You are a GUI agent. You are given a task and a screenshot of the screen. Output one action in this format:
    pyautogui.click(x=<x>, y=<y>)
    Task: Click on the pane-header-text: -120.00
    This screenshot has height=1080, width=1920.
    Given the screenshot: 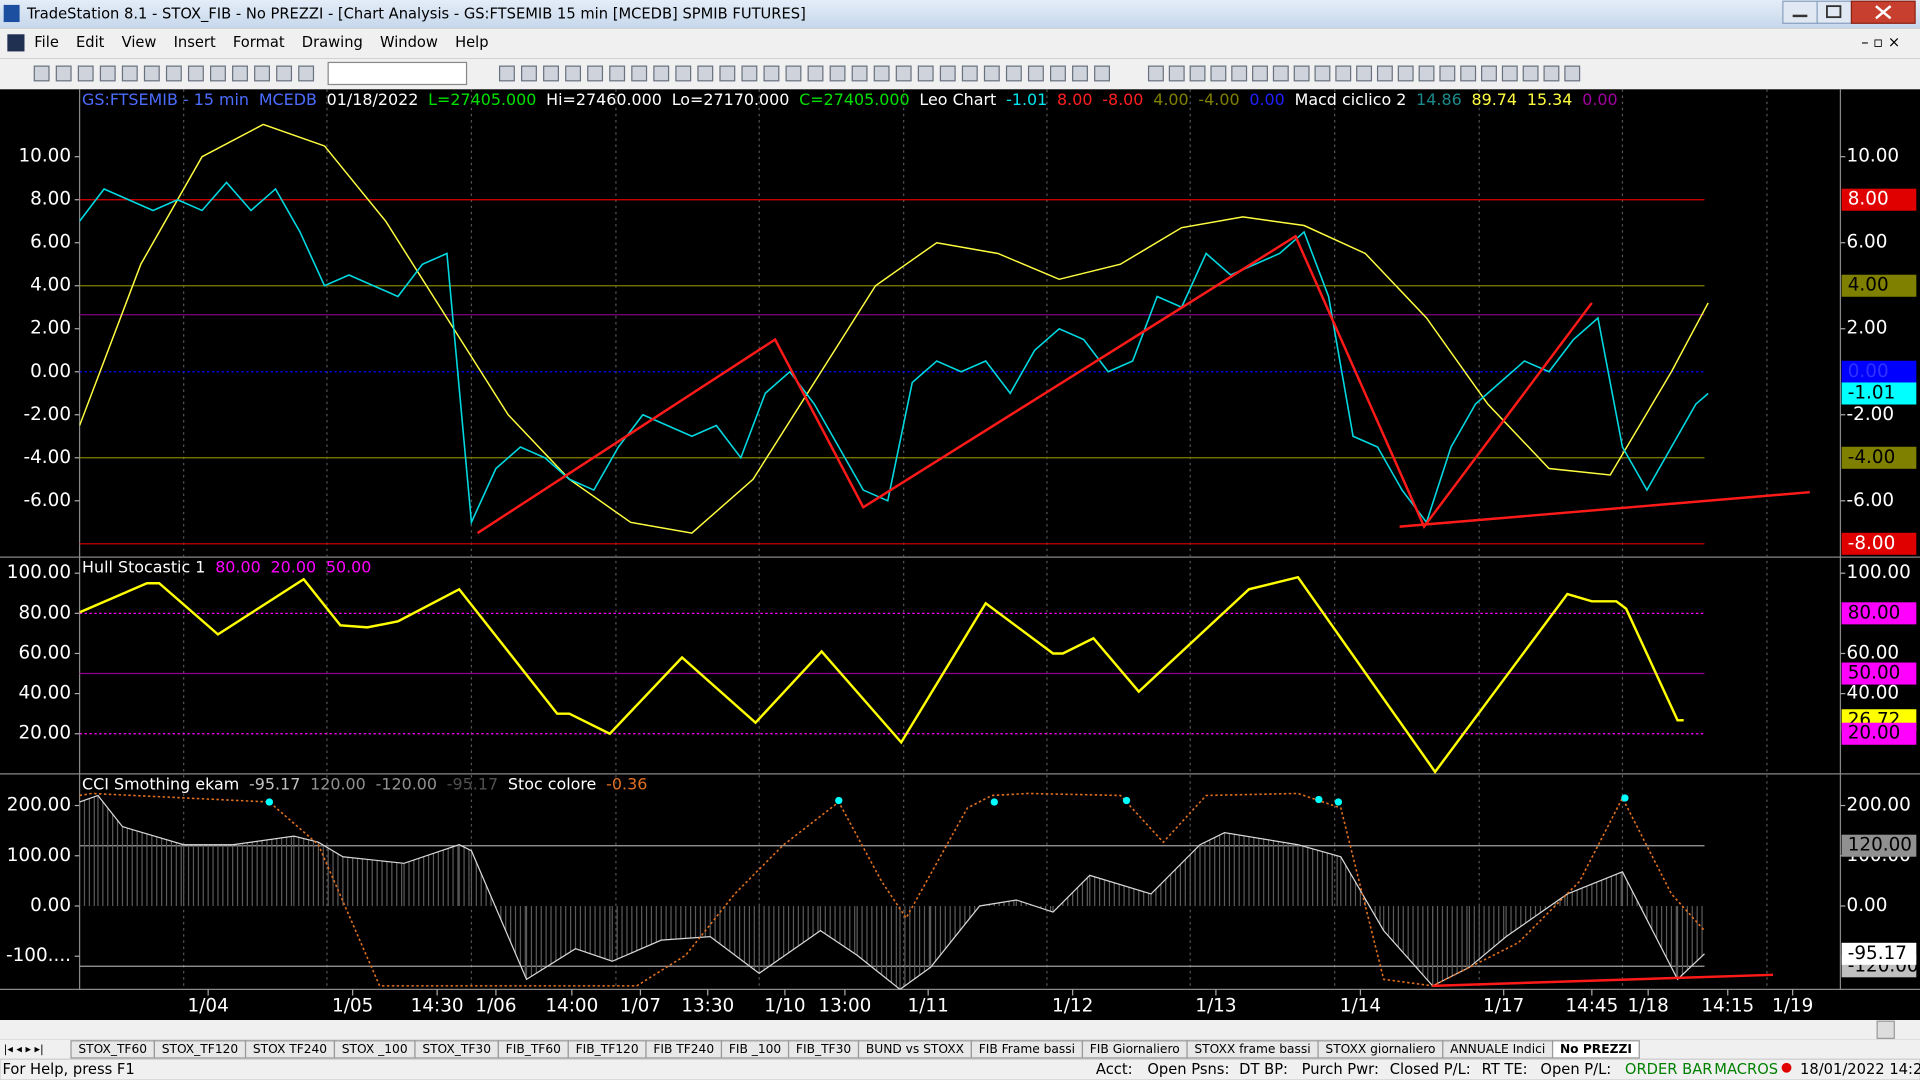 What is the action you would take?
    pyautogui.click(x=406, y=783)
    